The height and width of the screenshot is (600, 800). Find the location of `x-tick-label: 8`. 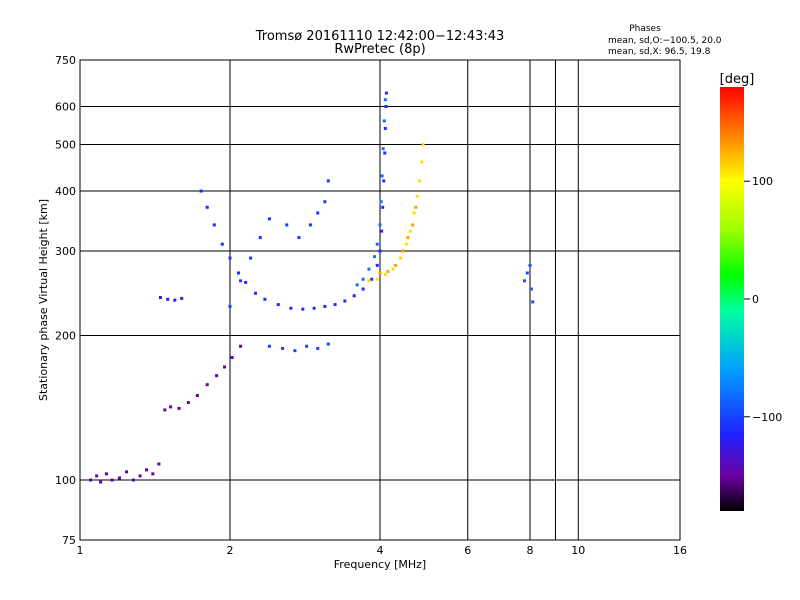

x-tick-label: 8 is located at coordinates (530, 550).